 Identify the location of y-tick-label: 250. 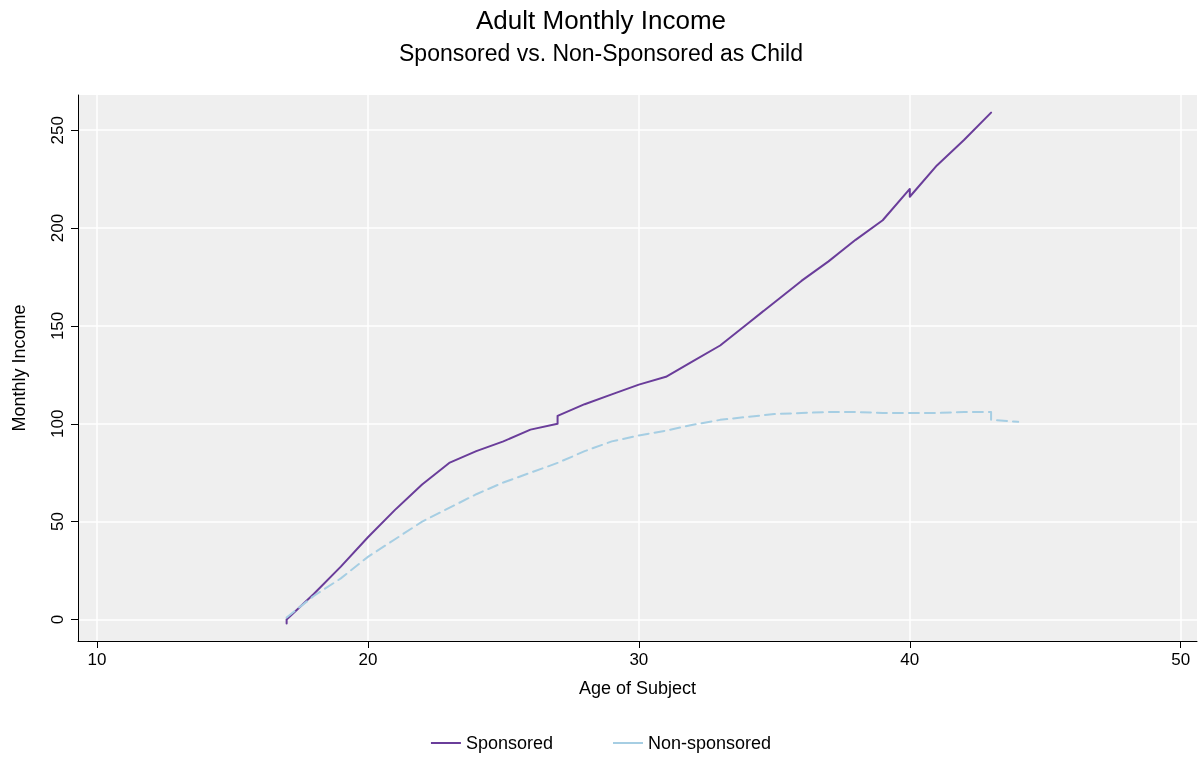
(57, 130).